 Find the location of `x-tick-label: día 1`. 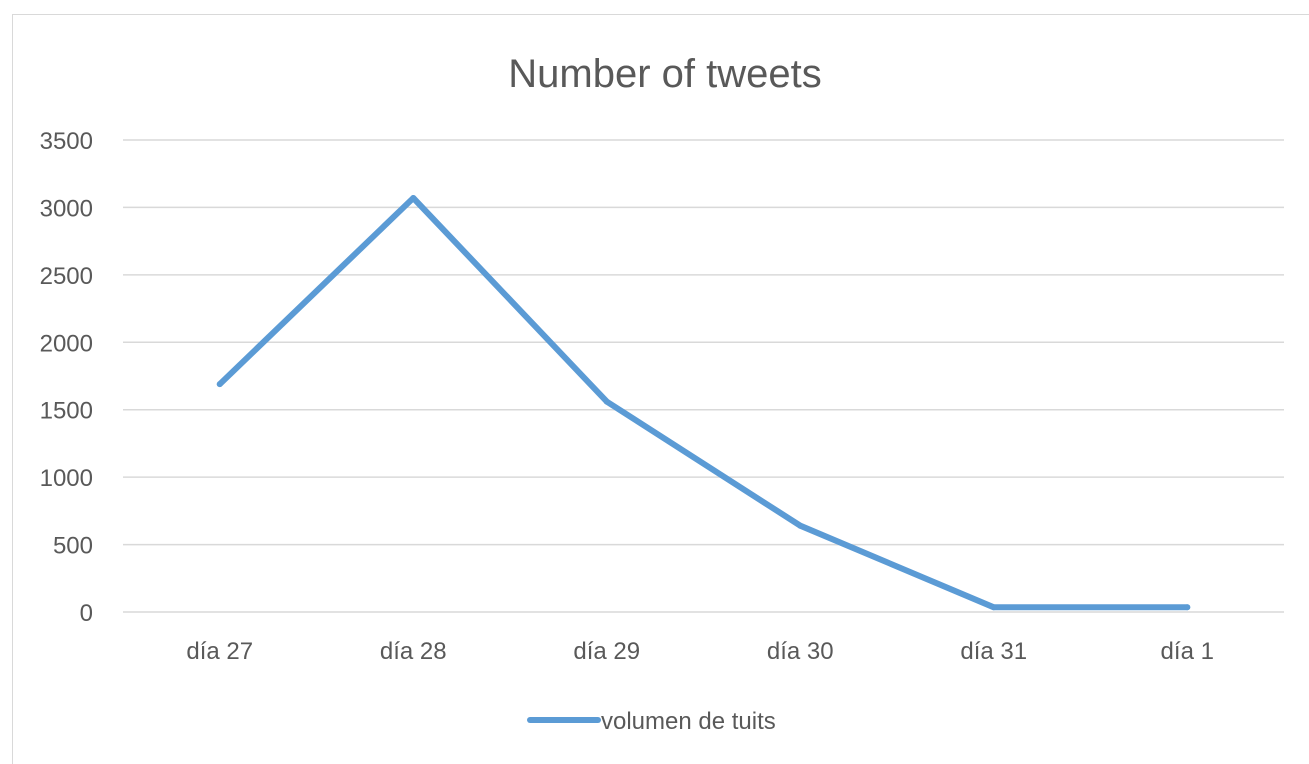

x-tick-label: día 1 is located at coordinates (1187, 651).